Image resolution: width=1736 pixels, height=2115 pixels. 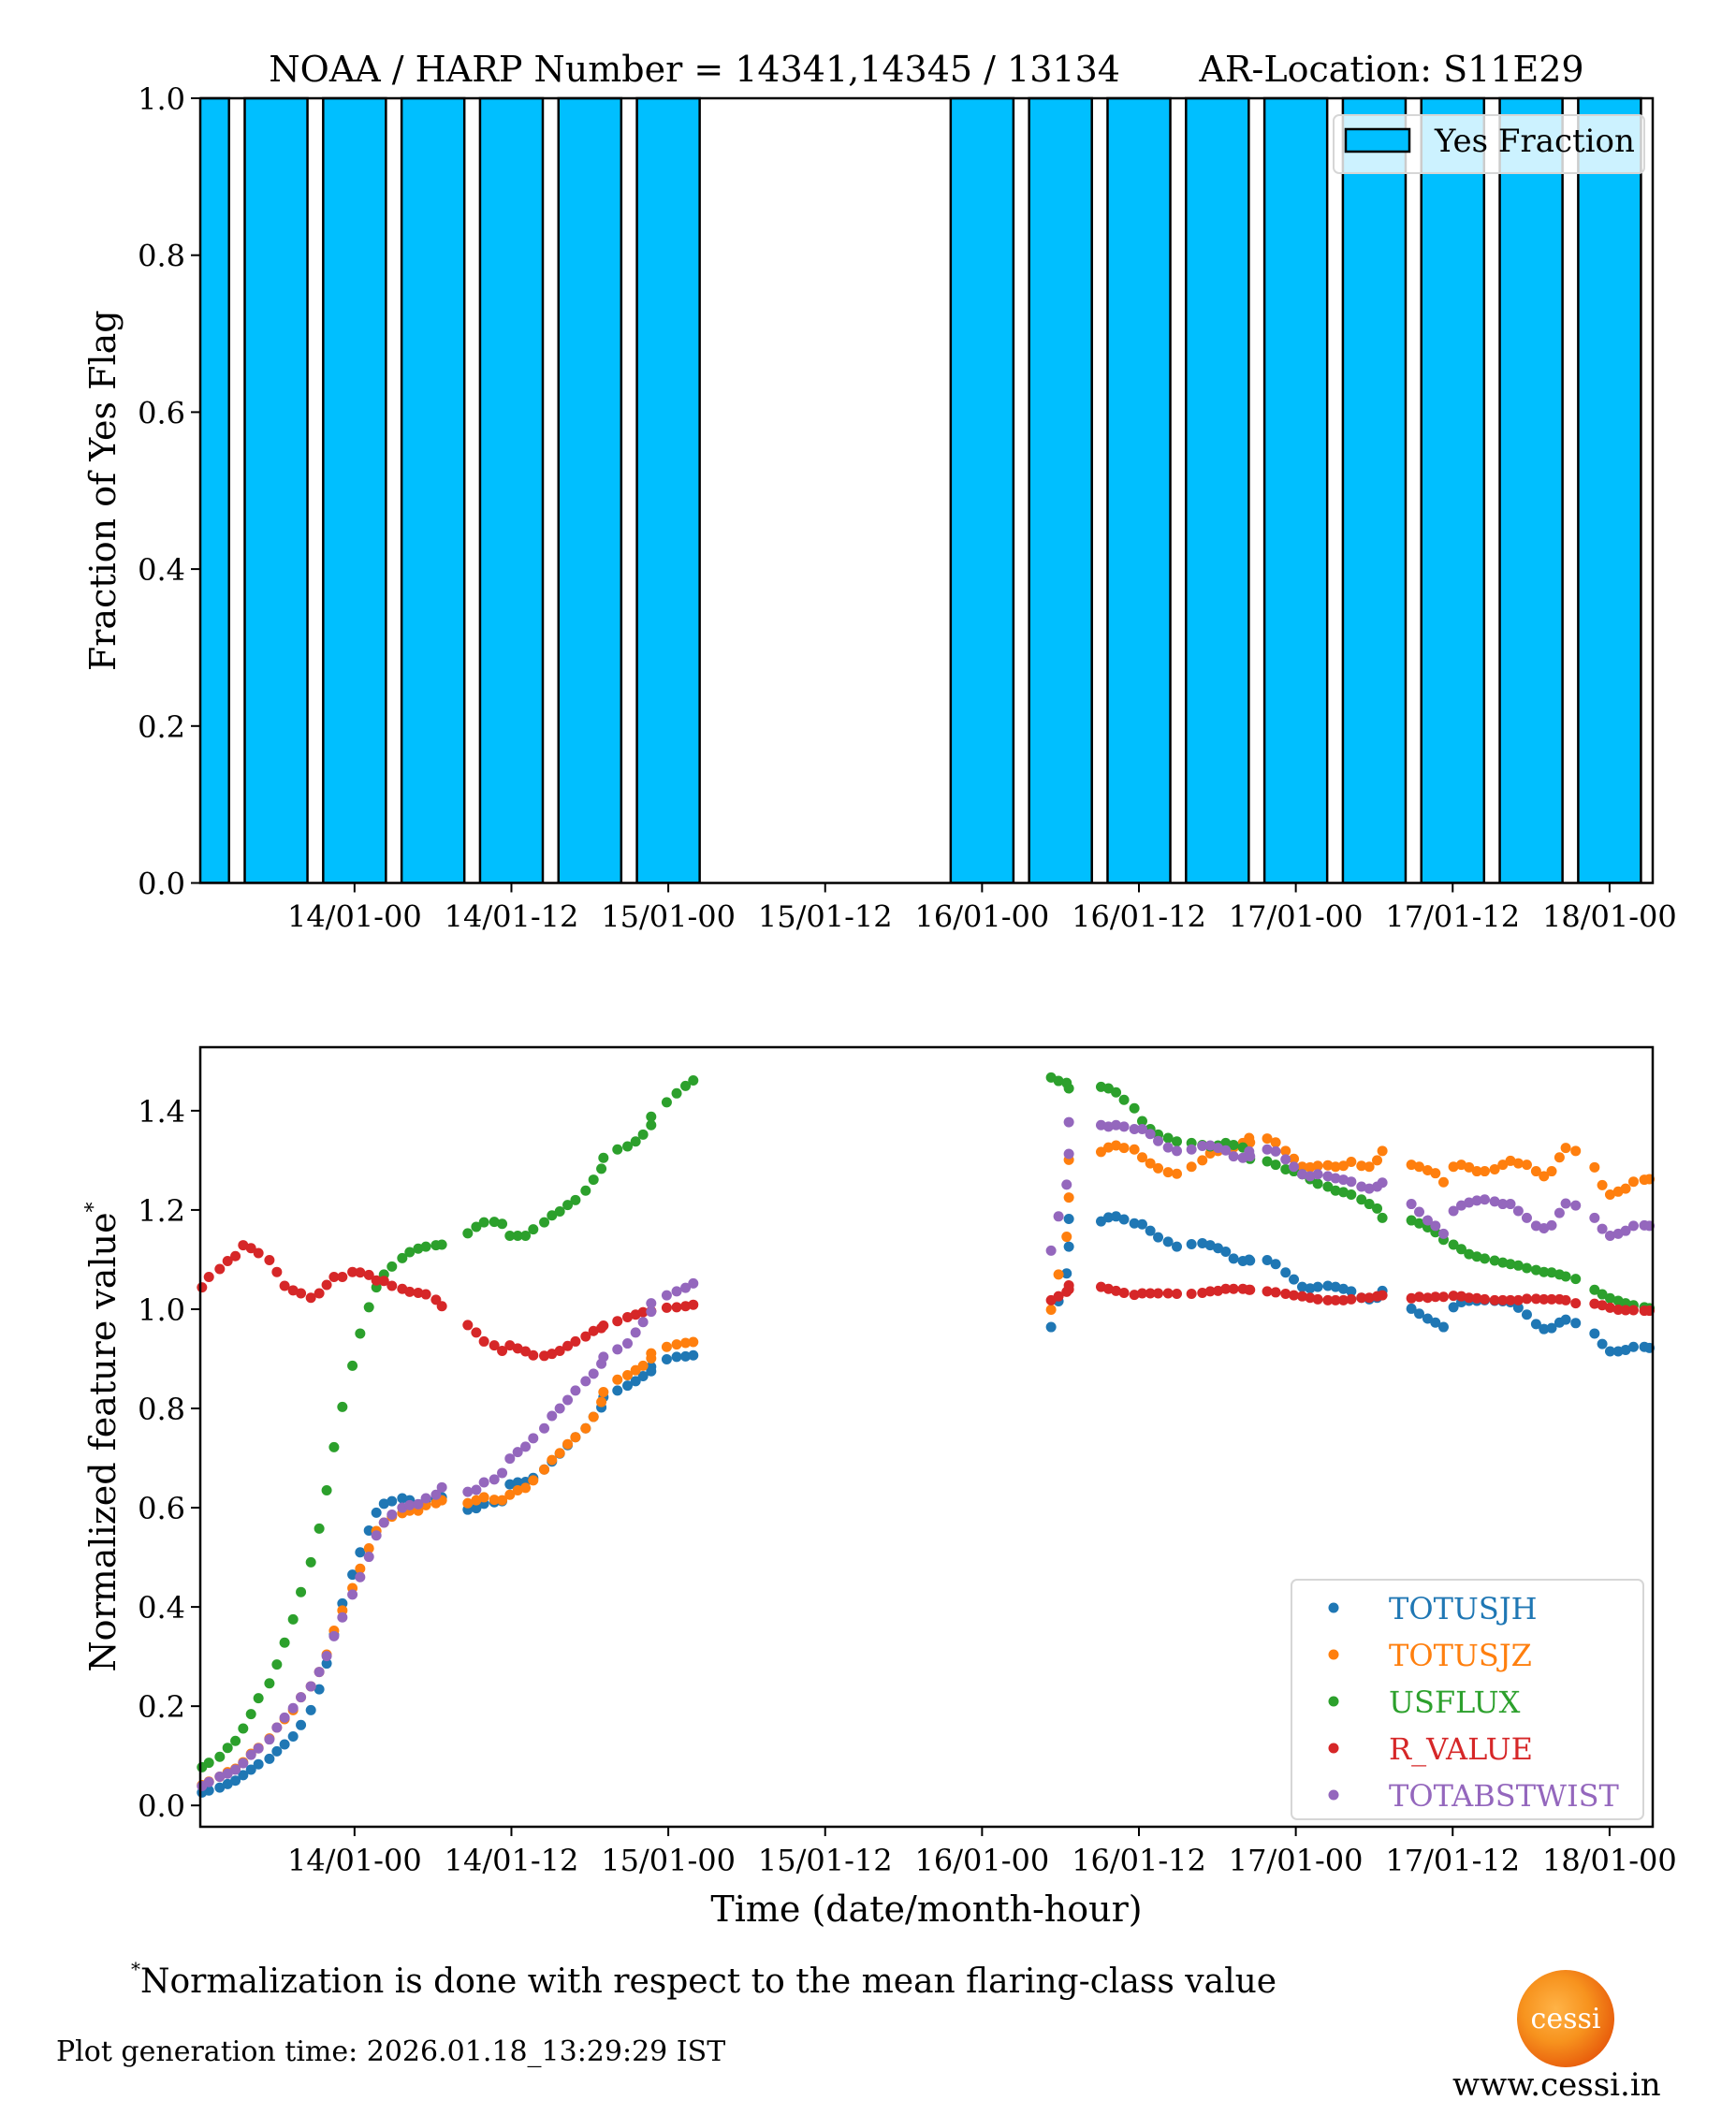 I want to click on legend: TOTUSJH TOTUSJZ USFLUX R_VALUE TOTABSTWIST, so click(x=1467, y=1699).